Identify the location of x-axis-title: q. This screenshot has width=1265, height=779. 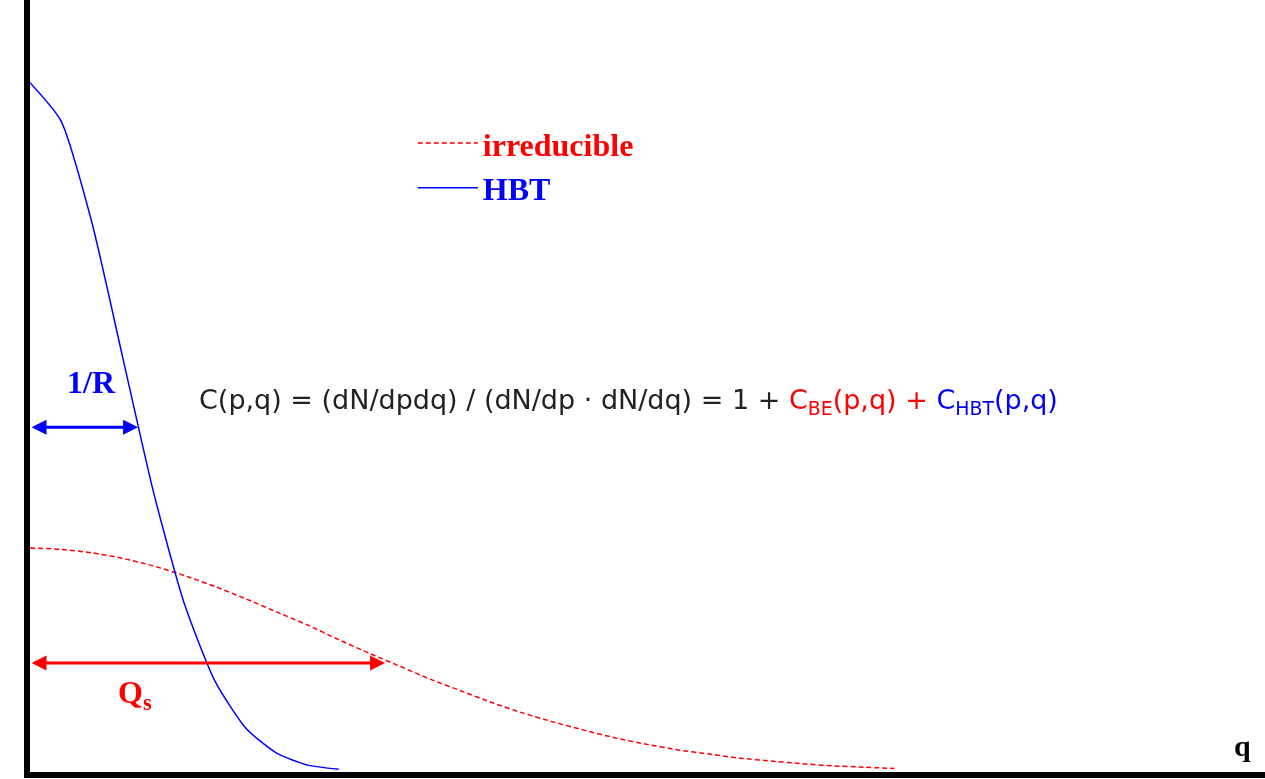
(1242, 745).